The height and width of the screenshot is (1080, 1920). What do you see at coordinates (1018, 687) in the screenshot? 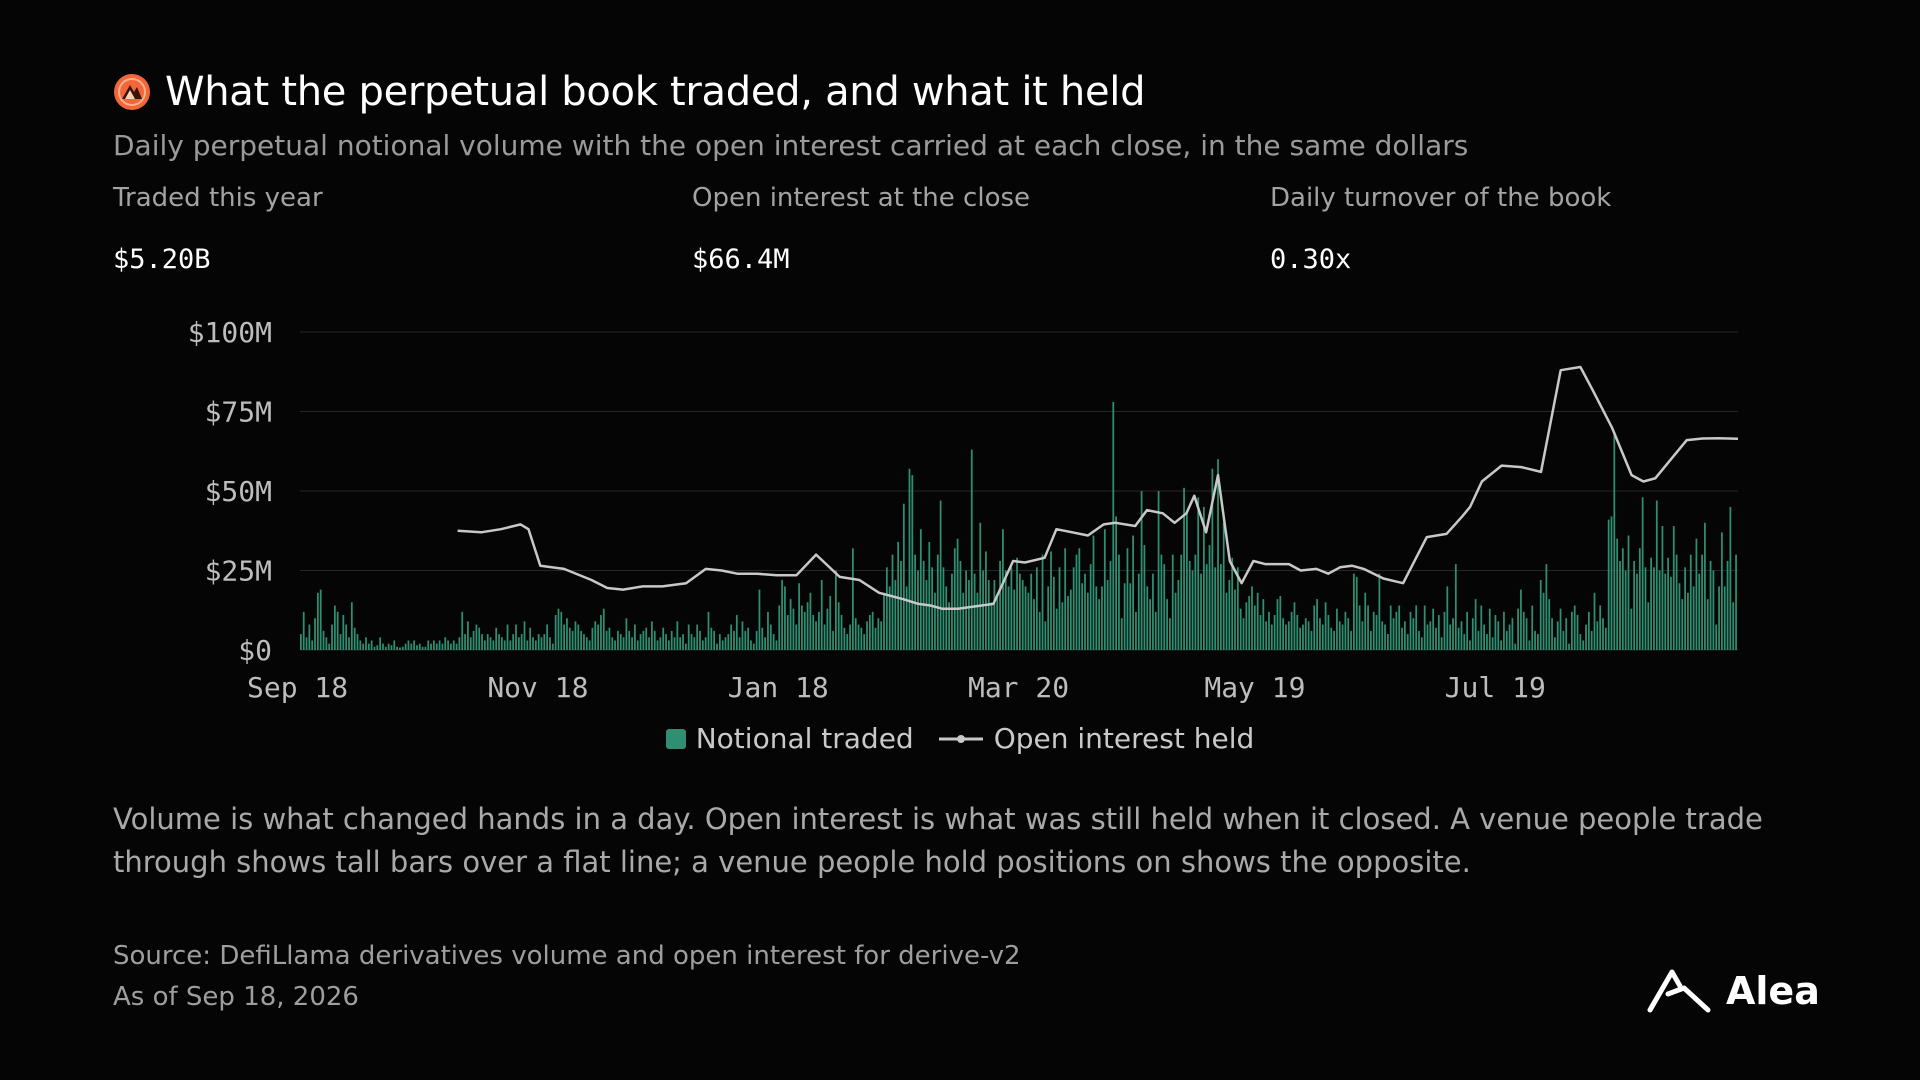
I see `x-tick-label: Mar 20` at bounding box center [1018, 687].